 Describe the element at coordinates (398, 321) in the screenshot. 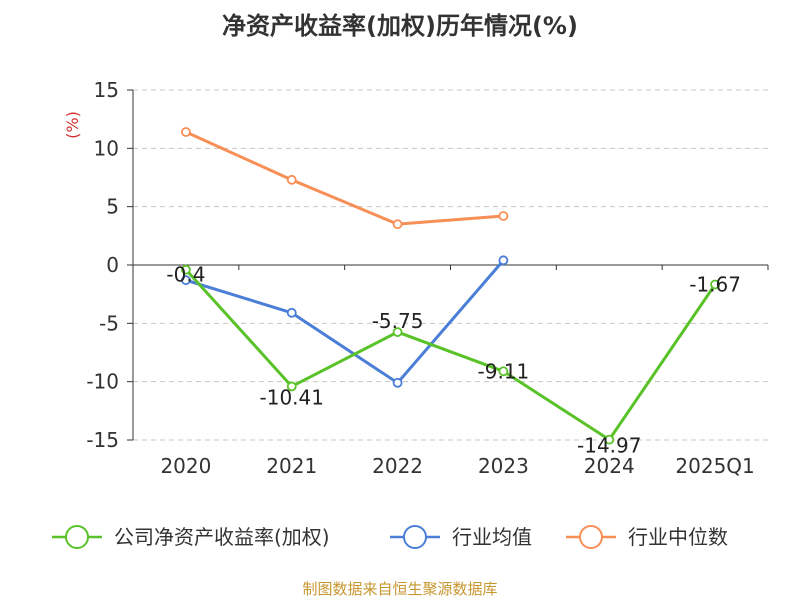

I see `data-label-2: -5.75` at that location.